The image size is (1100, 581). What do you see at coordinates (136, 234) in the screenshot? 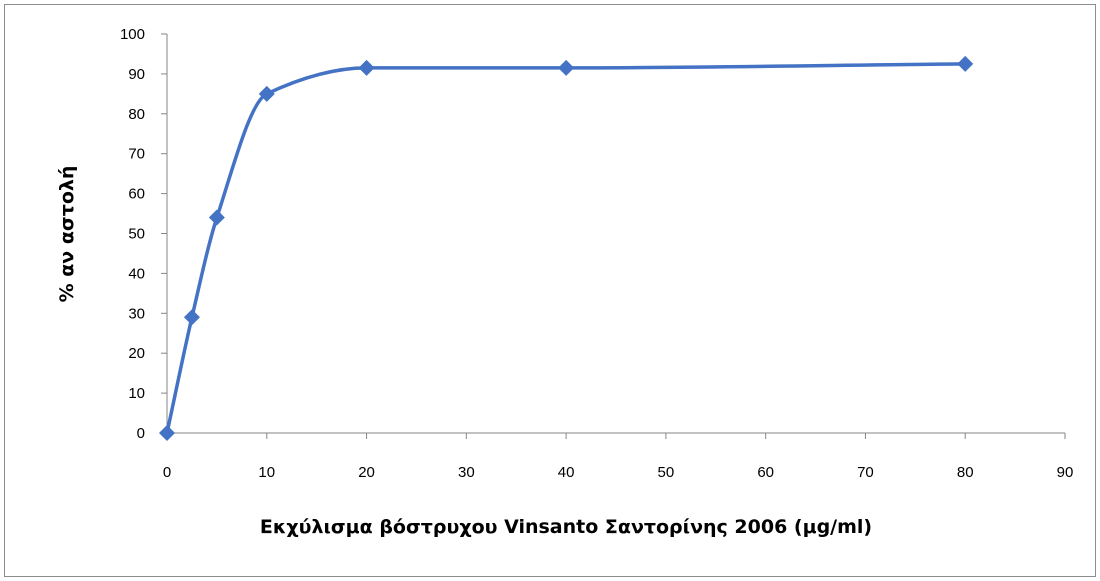
I see `y-tick-label: 50` at bounding box center [136, 234].